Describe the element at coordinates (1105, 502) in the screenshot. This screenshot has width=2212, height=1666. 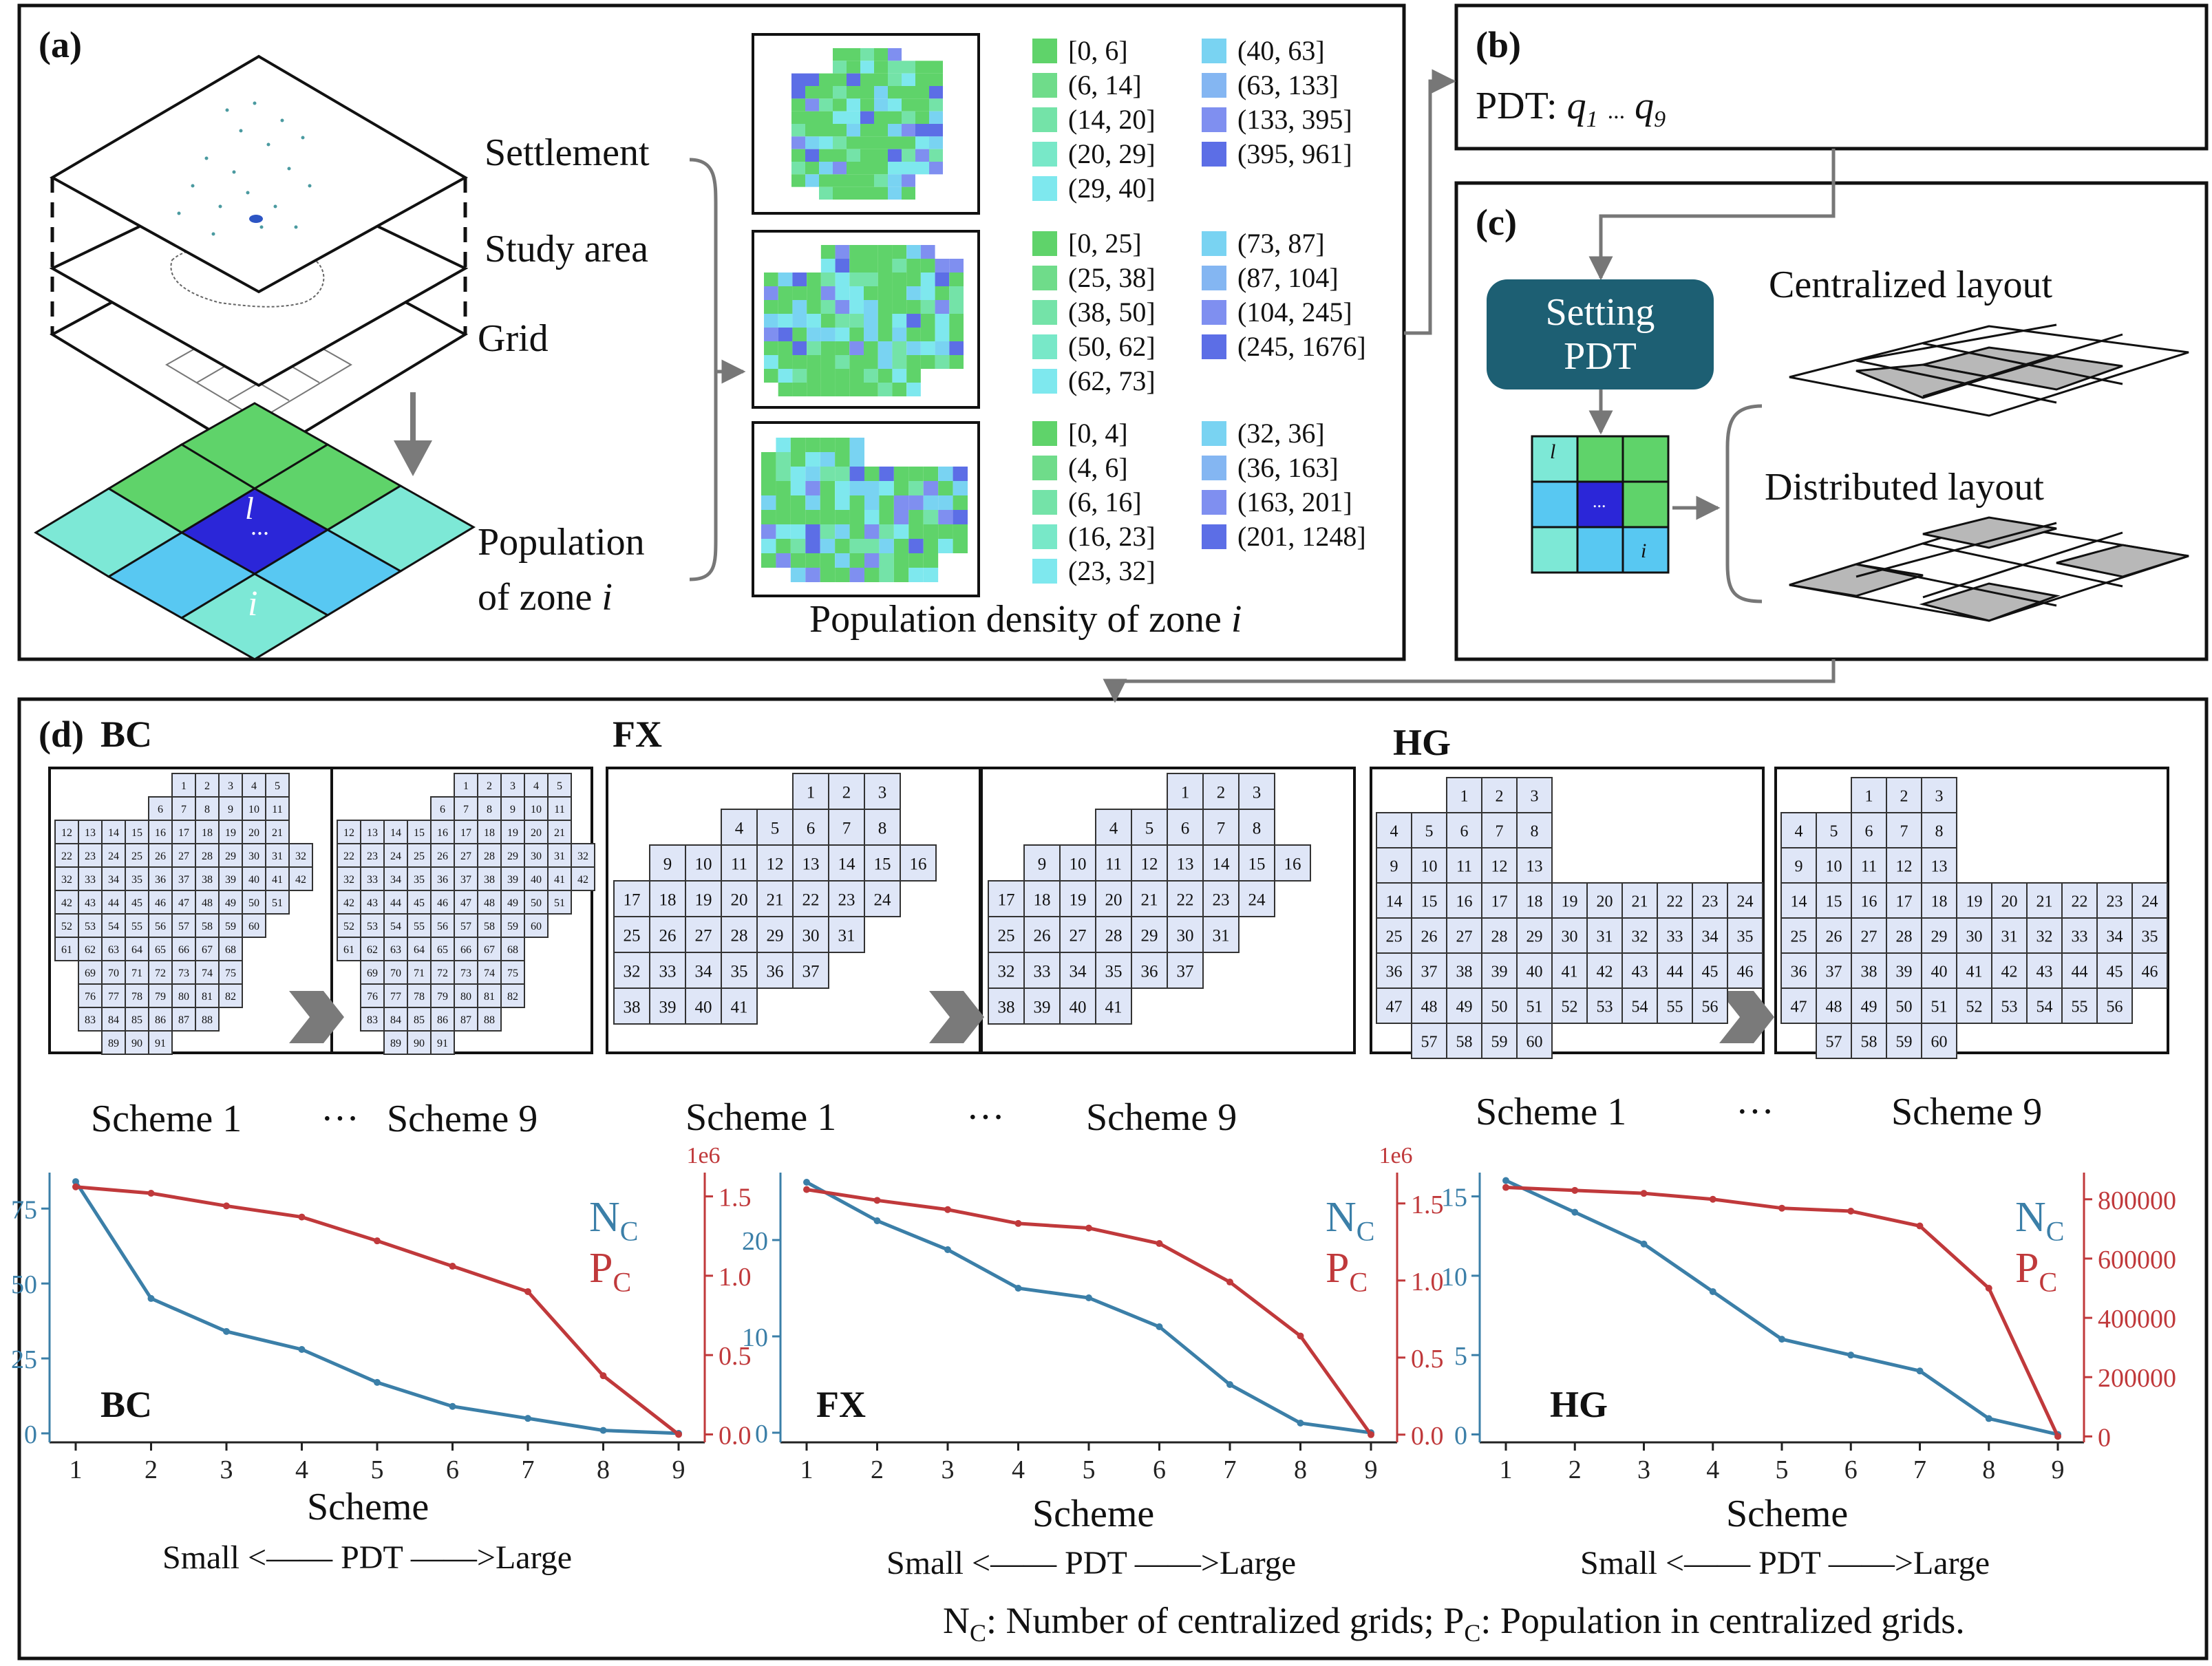
I see `legend-label: (6, 16]` at that location.